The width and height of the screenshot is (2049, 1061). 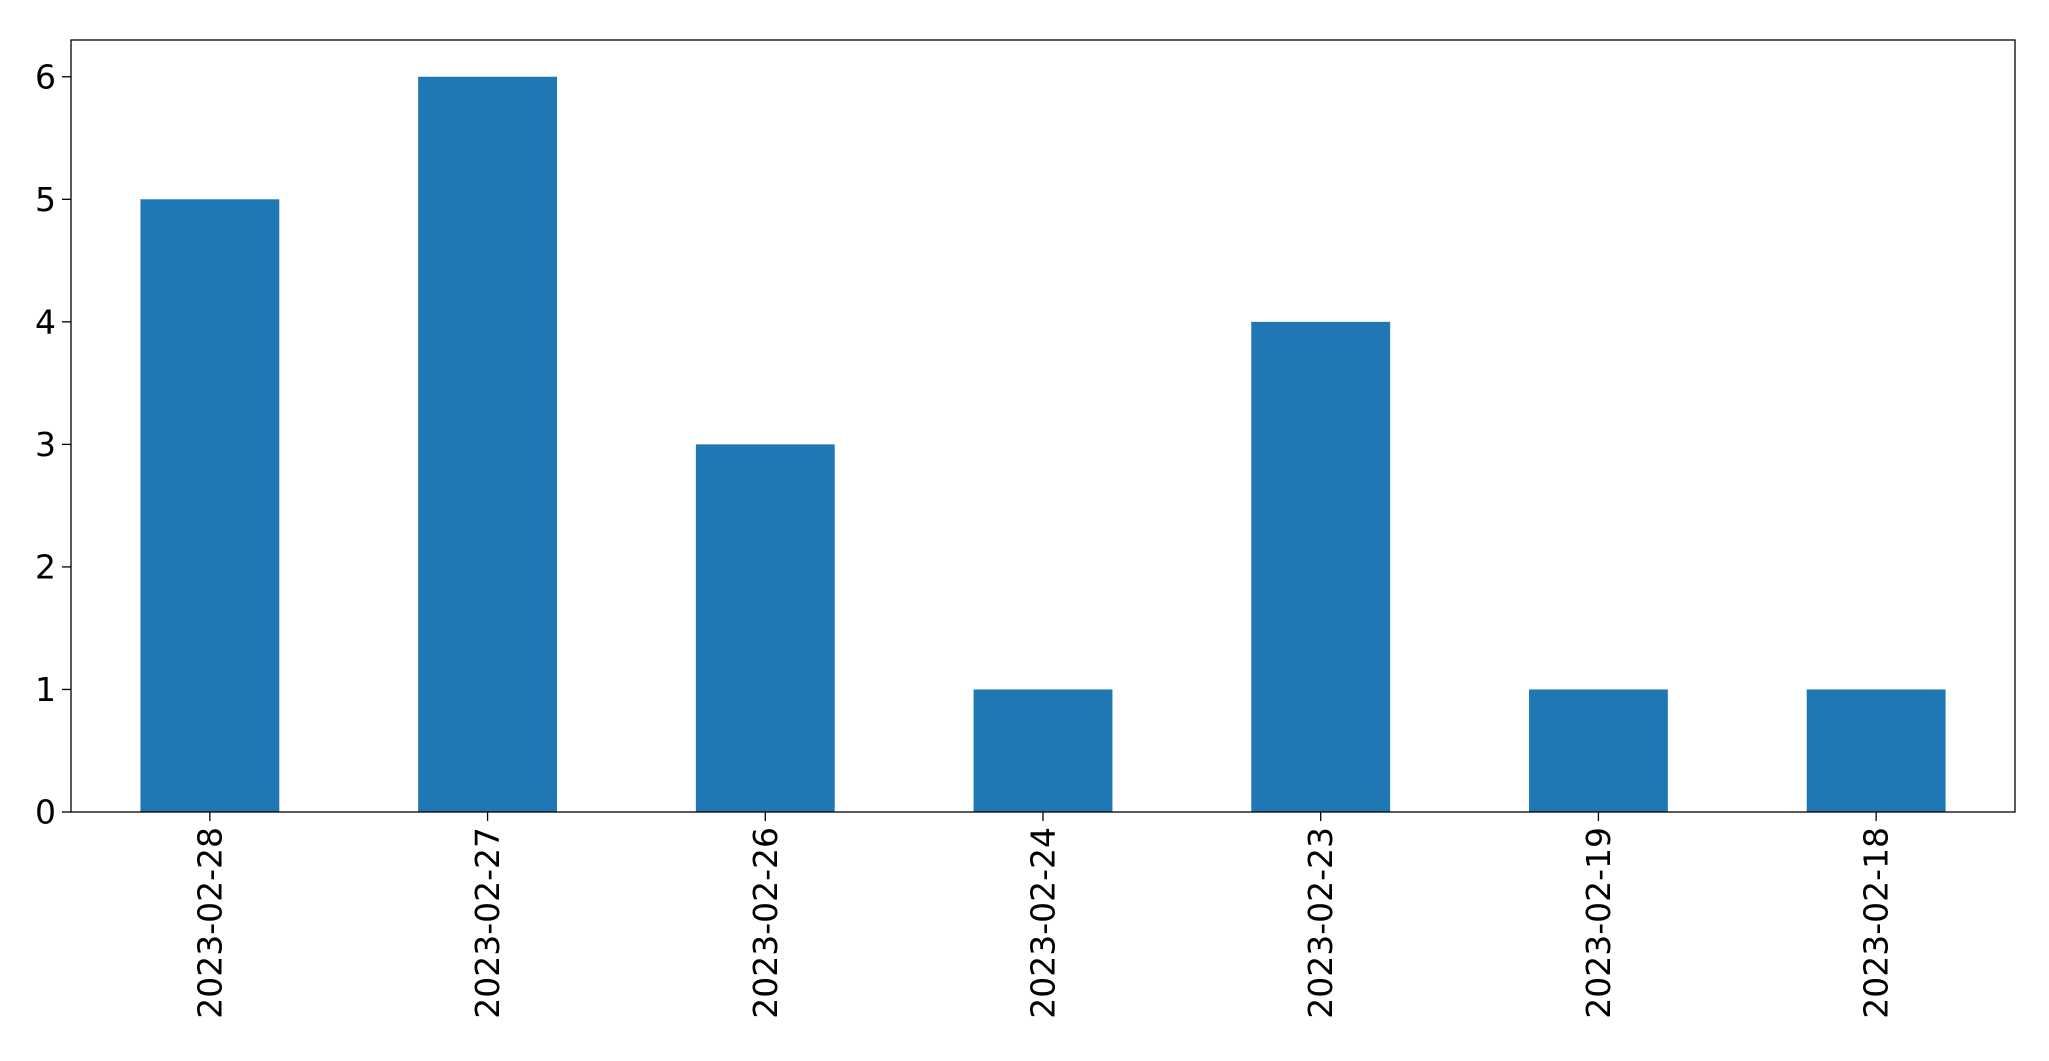 I want to click on y-tick-label: 6, so click(x=45, y=76).